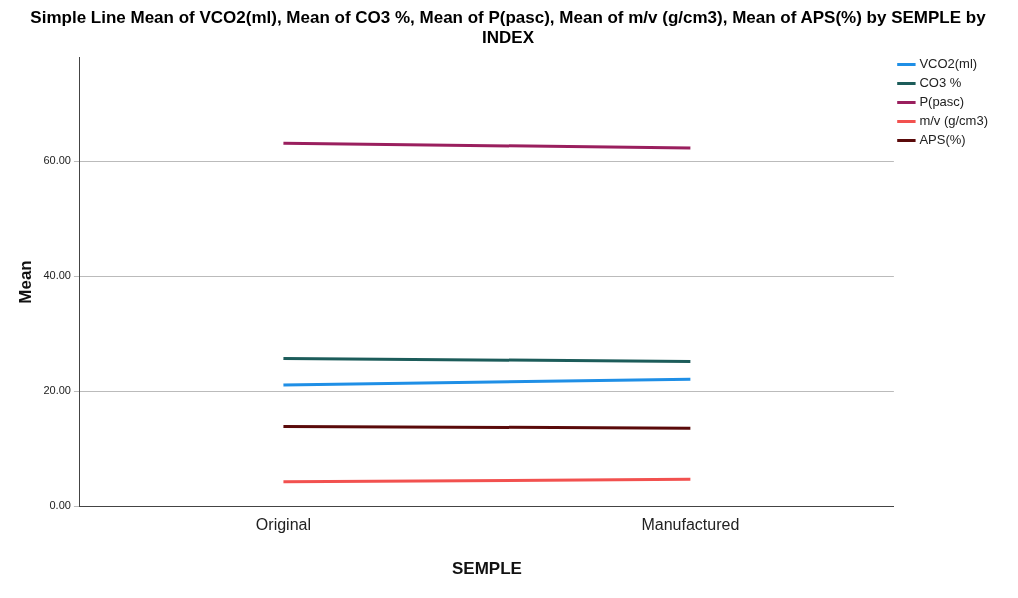 The image size is (1018, 598). Describe the element at coordinates (60, 505) in the screenshot. I see `y-tick-label: 0.00` at that location.